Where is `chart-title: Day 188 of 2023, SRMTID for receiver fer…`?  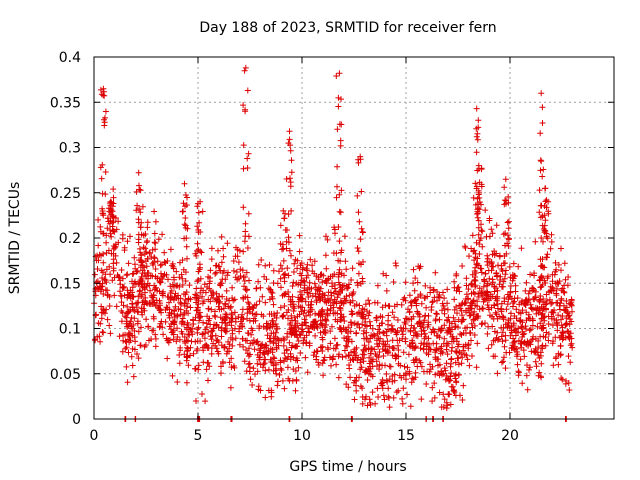 chart-title: Day 188 of 2023, SRMTID for receiver fer… is located at coordinates (347, 28).